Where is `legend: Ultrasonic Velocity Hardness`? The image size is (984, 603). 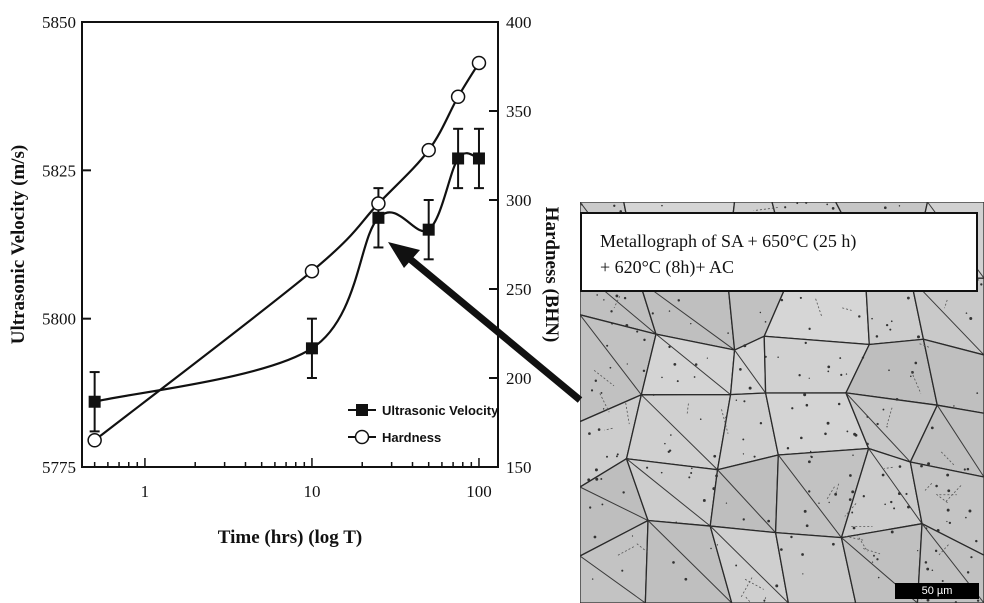 legend: Ultrasonic Velocity Hardness is located at coordinates (423, 424).